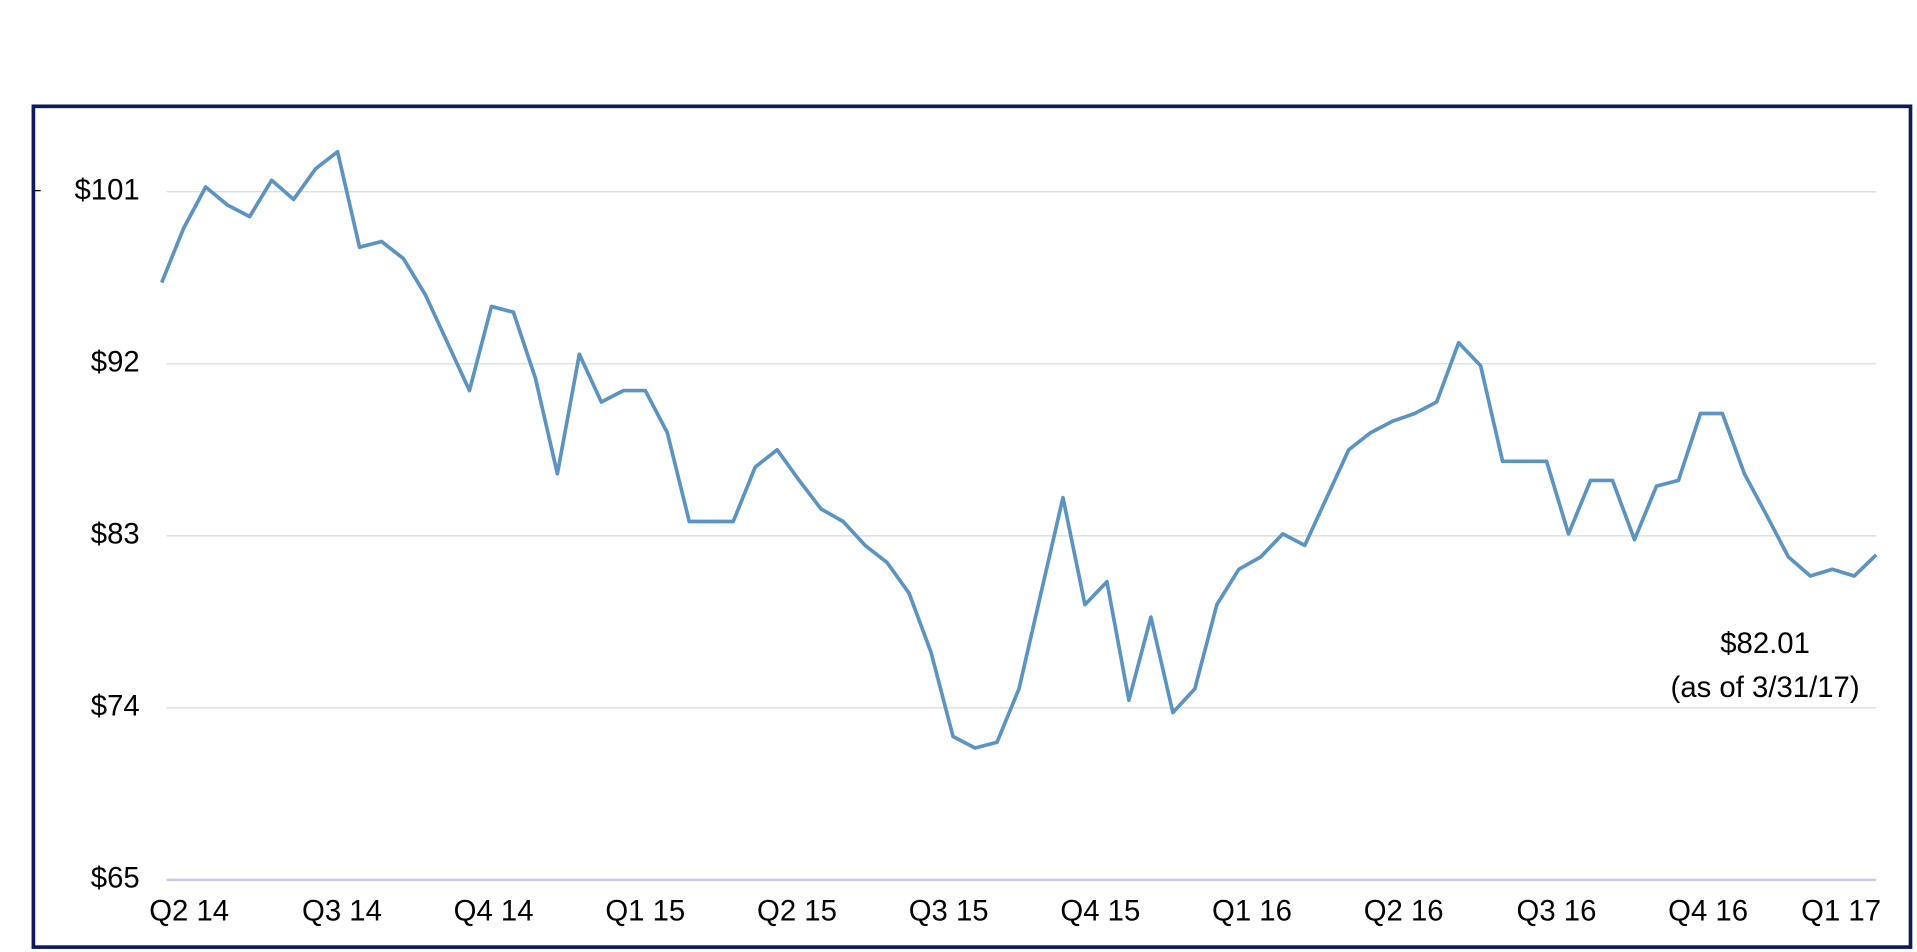 The image size is (1917, 952). Describe the element at coordinates (115, 878) in the screenshot. I see `y-tick-label: $65` at that location.